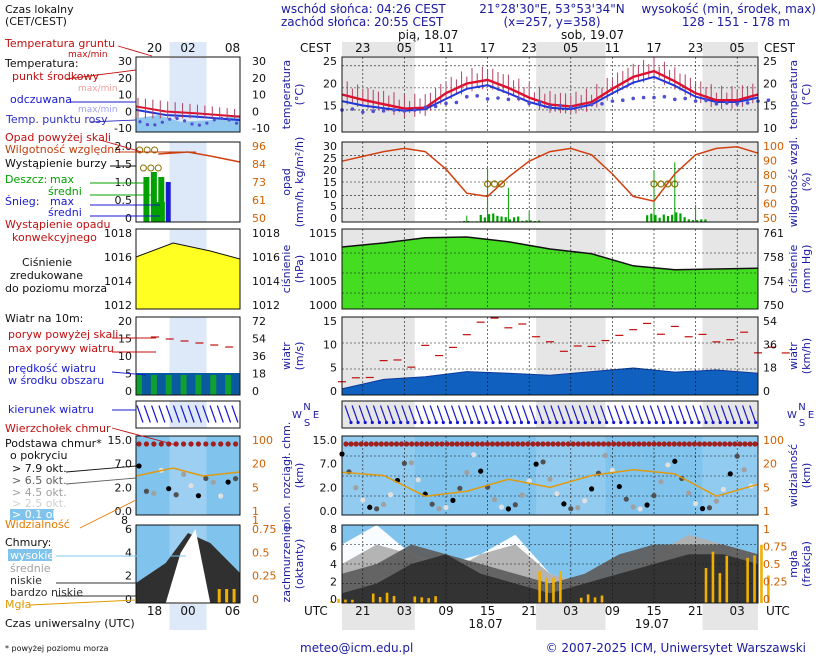 The width and height of the screenshot is (820, 660). Describe the element at coordinates (259, 339) in the screenshot. I see `legend-y-tick: 54` at that location.